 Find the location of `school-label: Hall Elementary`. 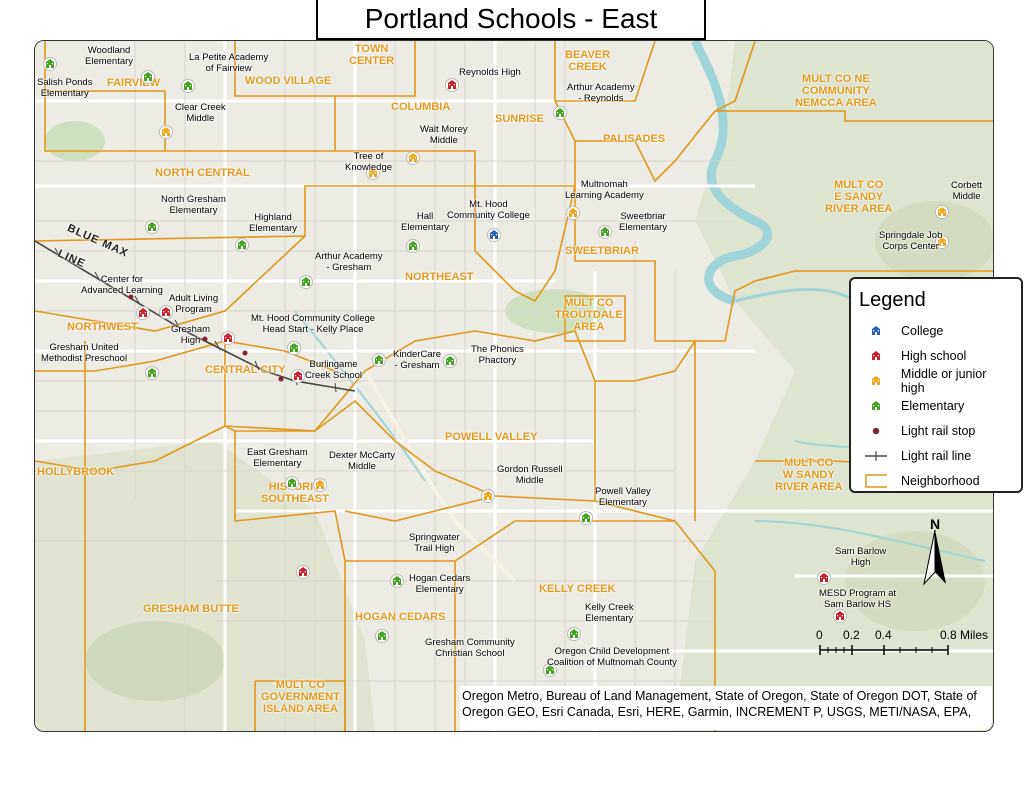

school-label: Hall Elementary is located at coordinates (425, 222).